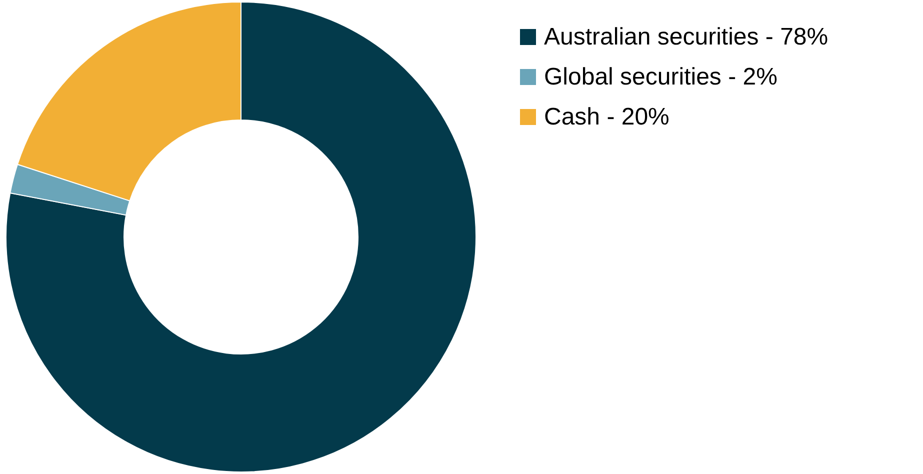  Describe the element at coordinates (607, 117) in the screenshot. I see `legend-label: Cash - 20%` at that location.